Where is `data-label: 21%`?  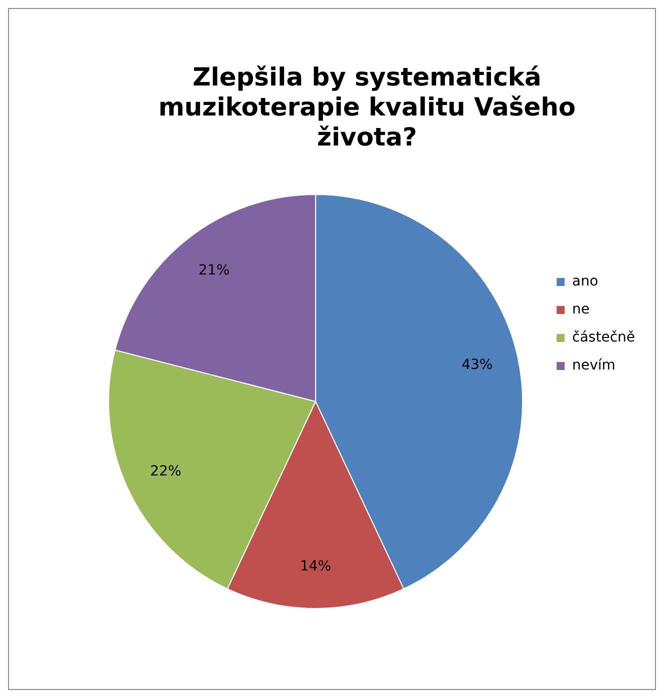
data-label: 21% is located at coordinates (214, 270).